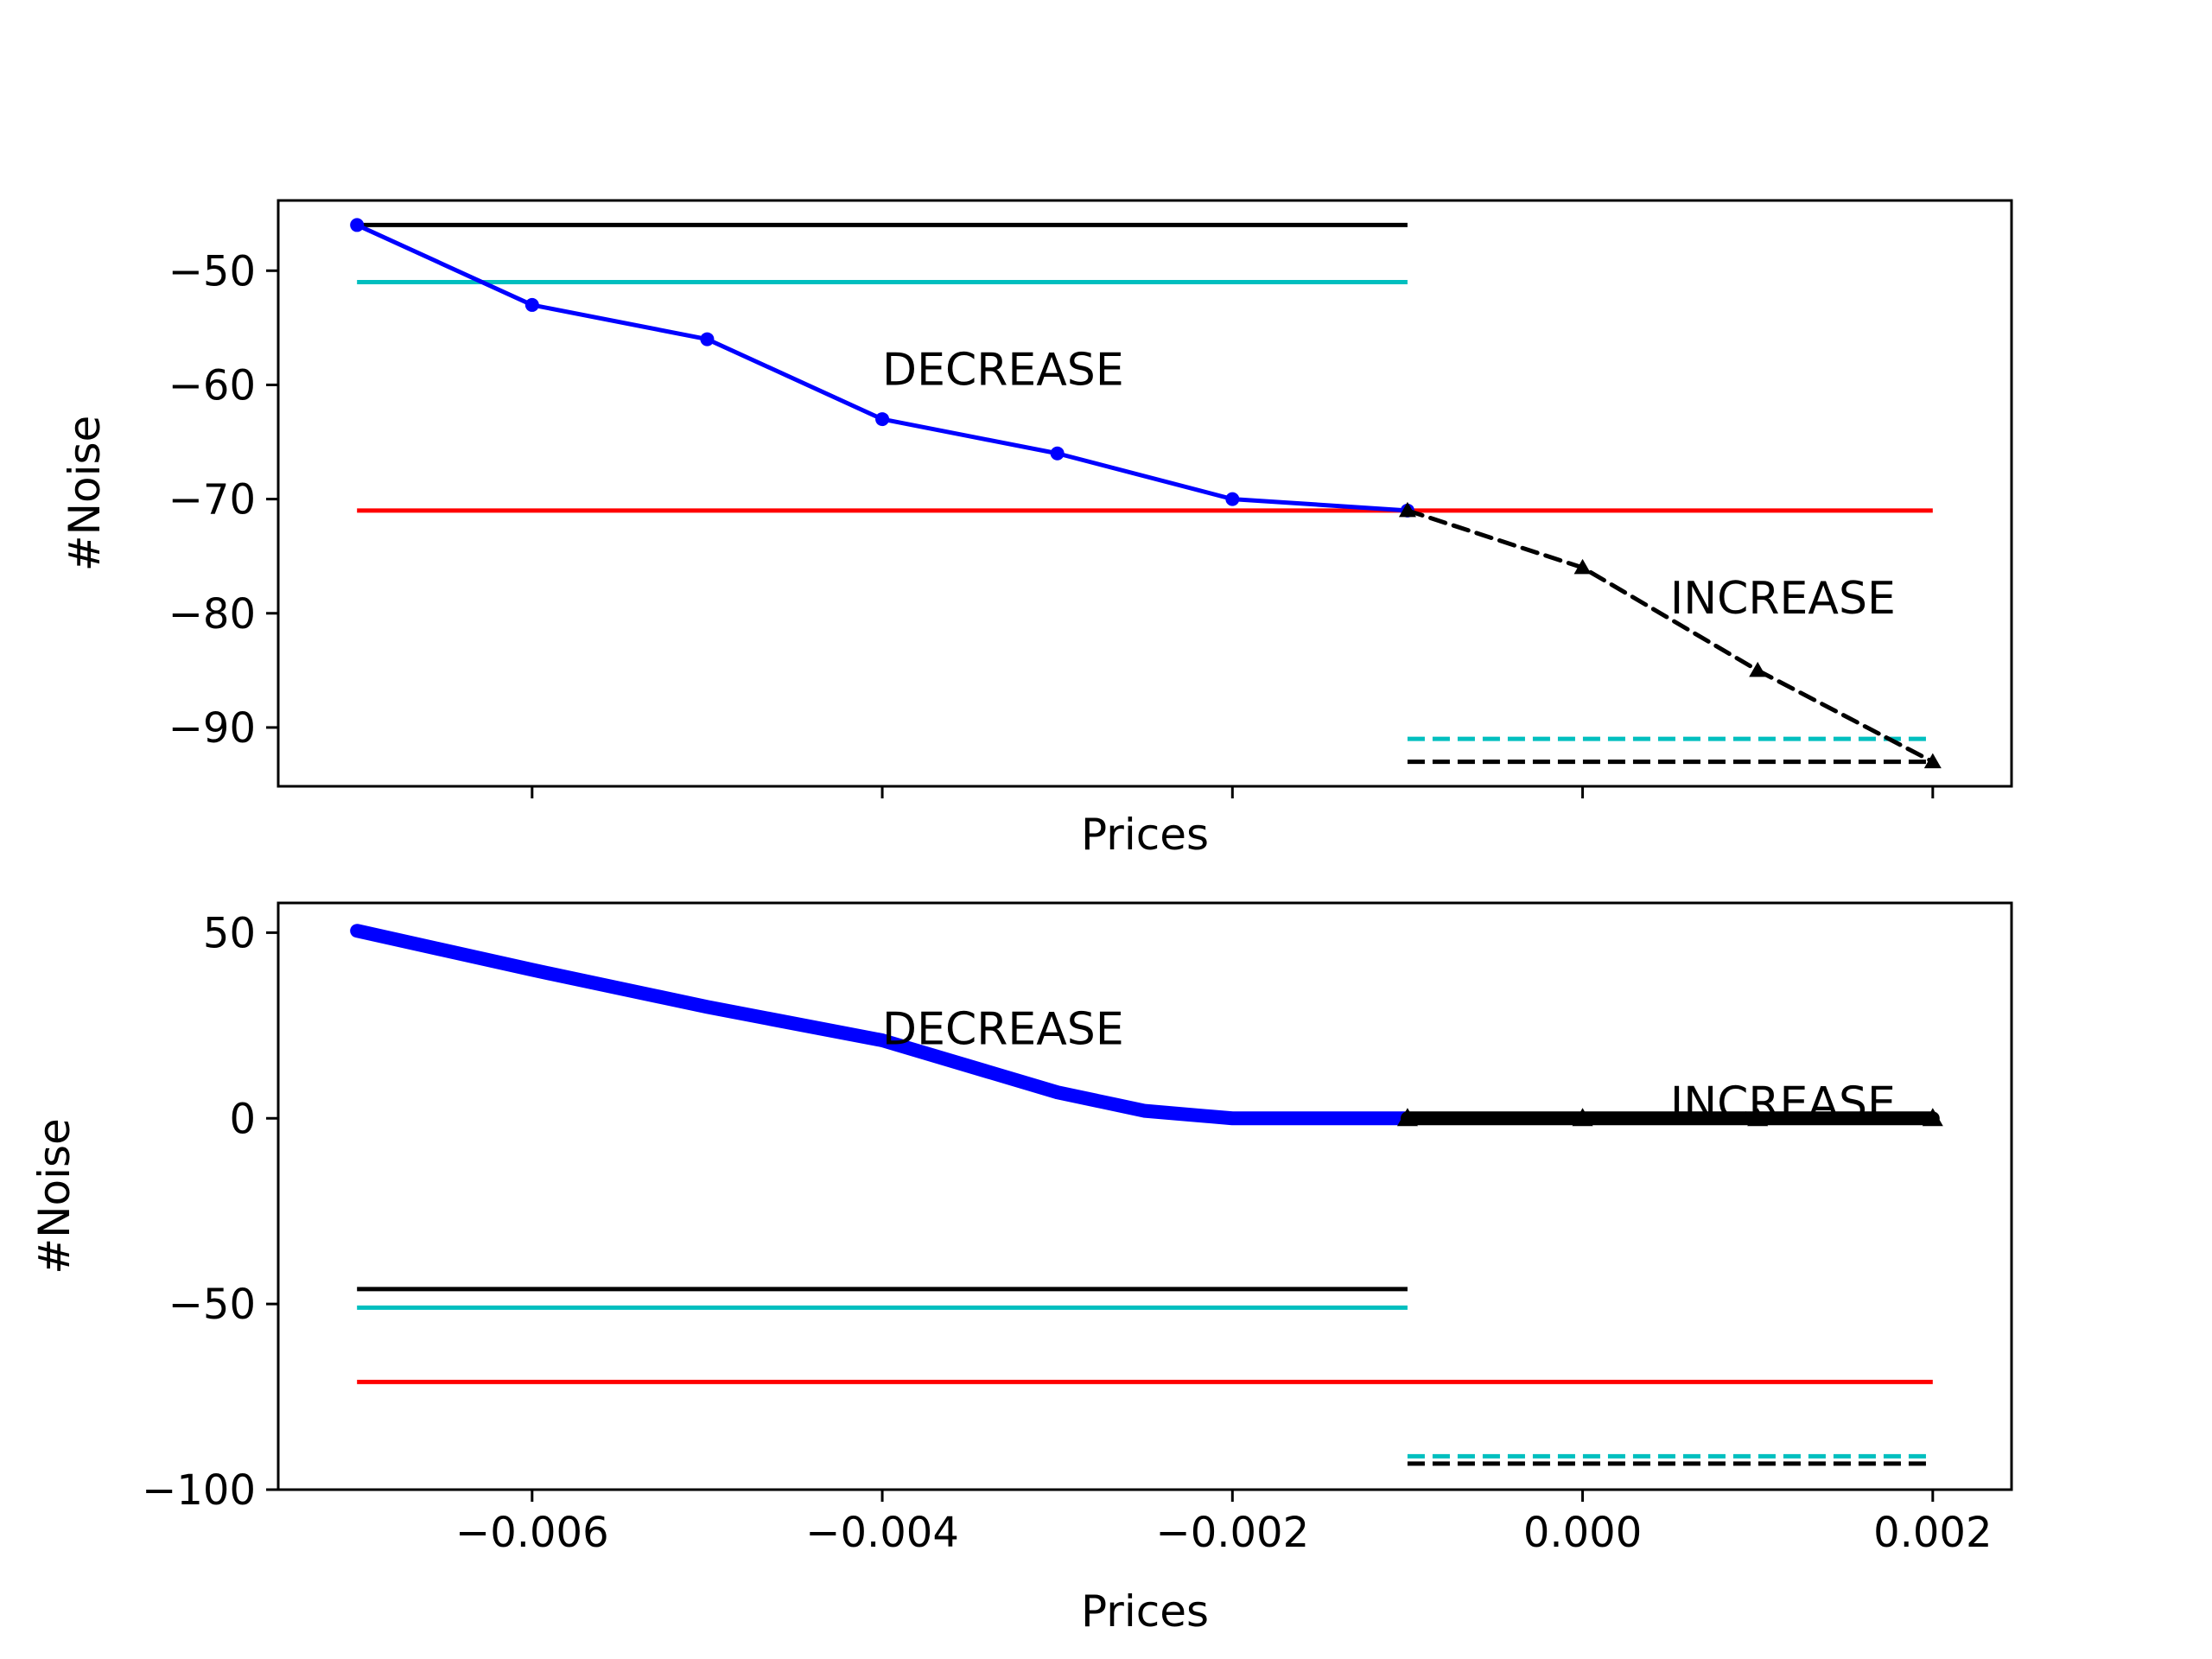 The width and height of the screenshot is (2212, 1659). I want to click on chart-0-ytick-label: −80, so click(212, 614).